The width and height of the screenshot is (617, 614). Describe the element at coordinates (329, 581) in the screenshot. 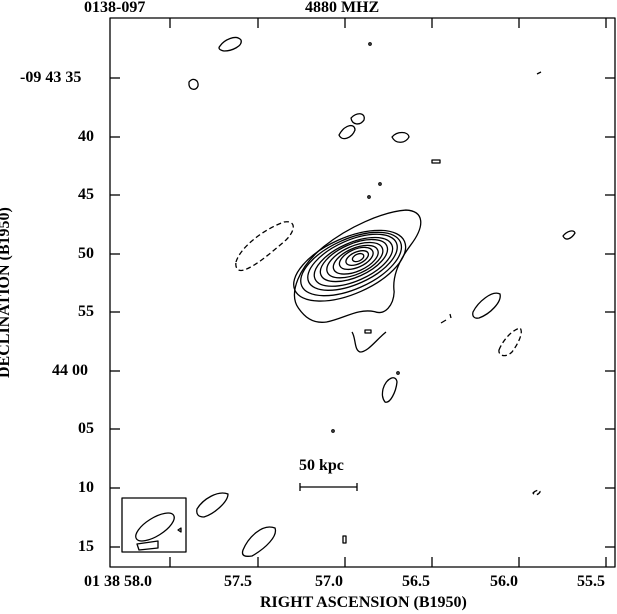

I see `x-tick-label: 57.0` at that location.